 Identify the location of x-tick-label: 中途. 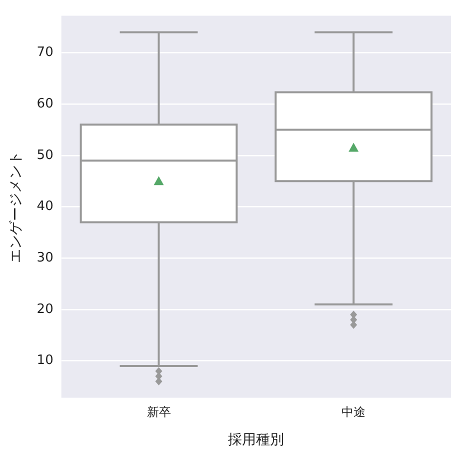
(354, 412).